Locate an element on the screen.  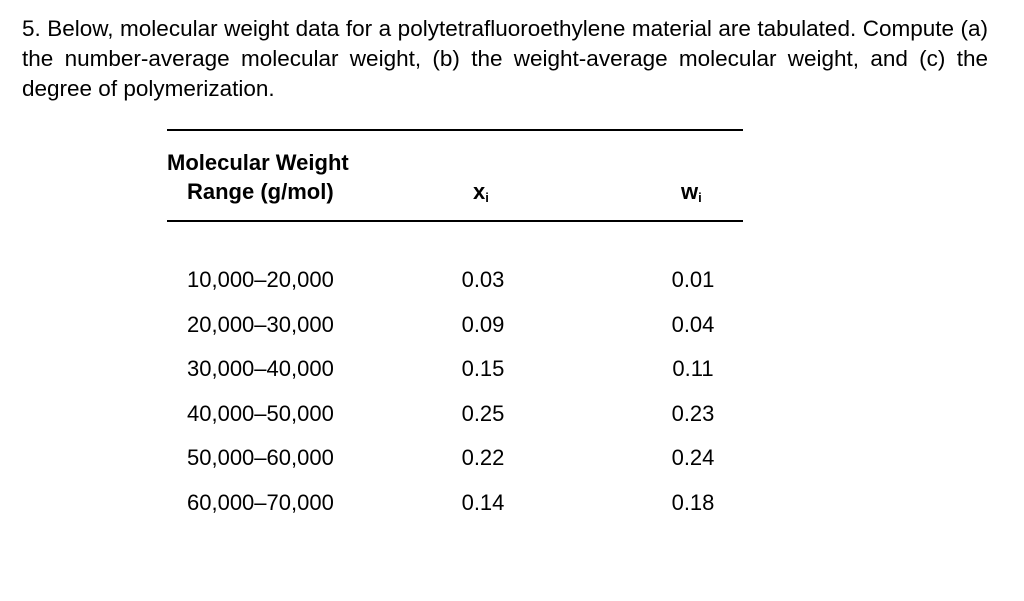
header-w-main: w is located at coordinates (690, 191).